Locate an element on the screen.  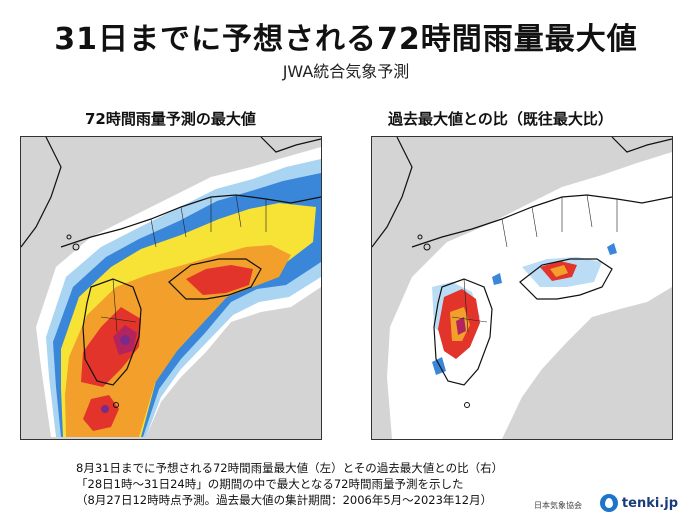
caption-line-2: 「28日1時～31日24時」の期間の中で最大となる72時間雨量予測を示した is located at coordinates (270, 484).